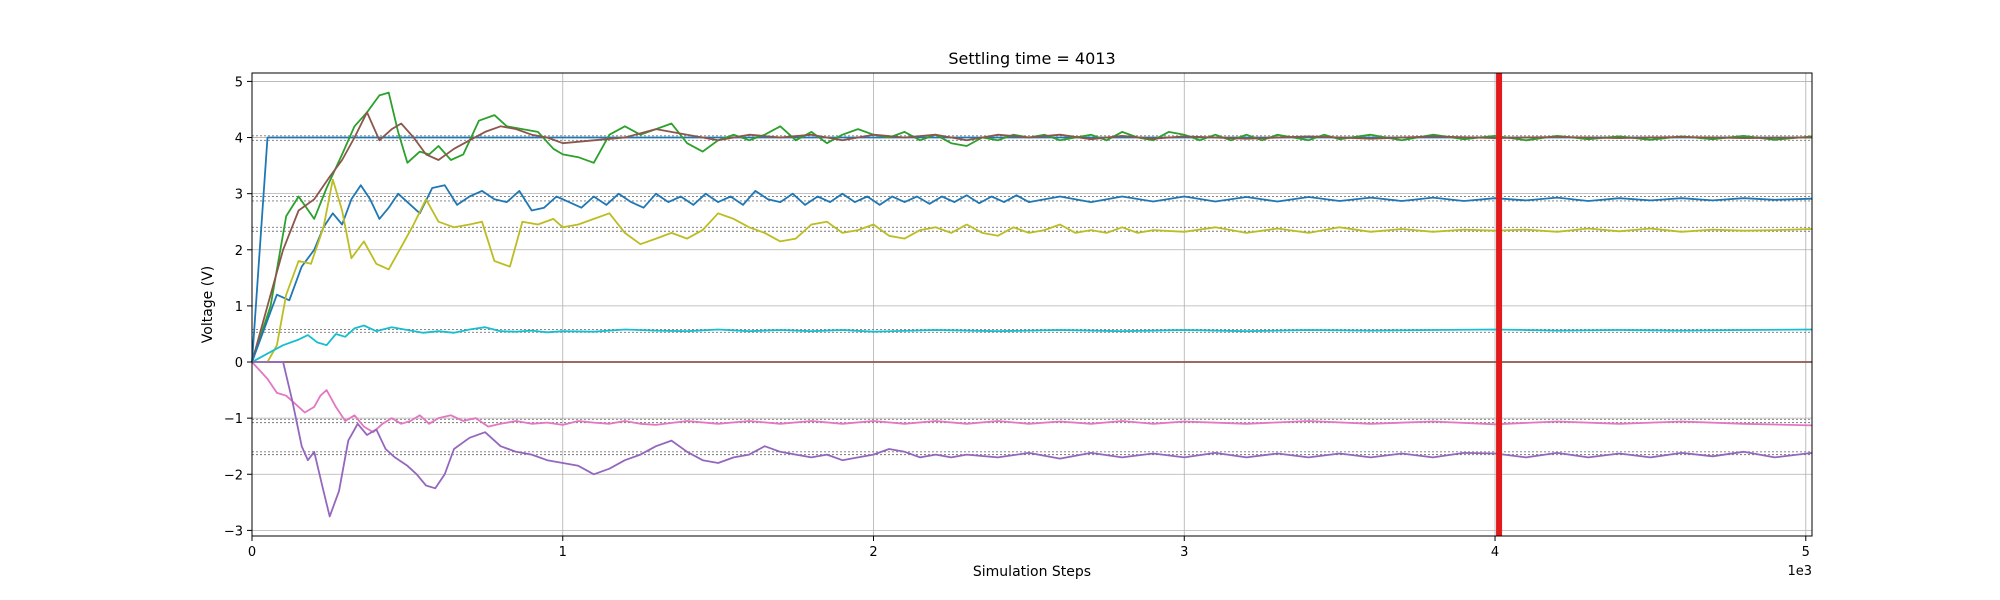 This screenshot has height=600, width=2000. I want to click on y-tick-label: −1, so click(233, 419).